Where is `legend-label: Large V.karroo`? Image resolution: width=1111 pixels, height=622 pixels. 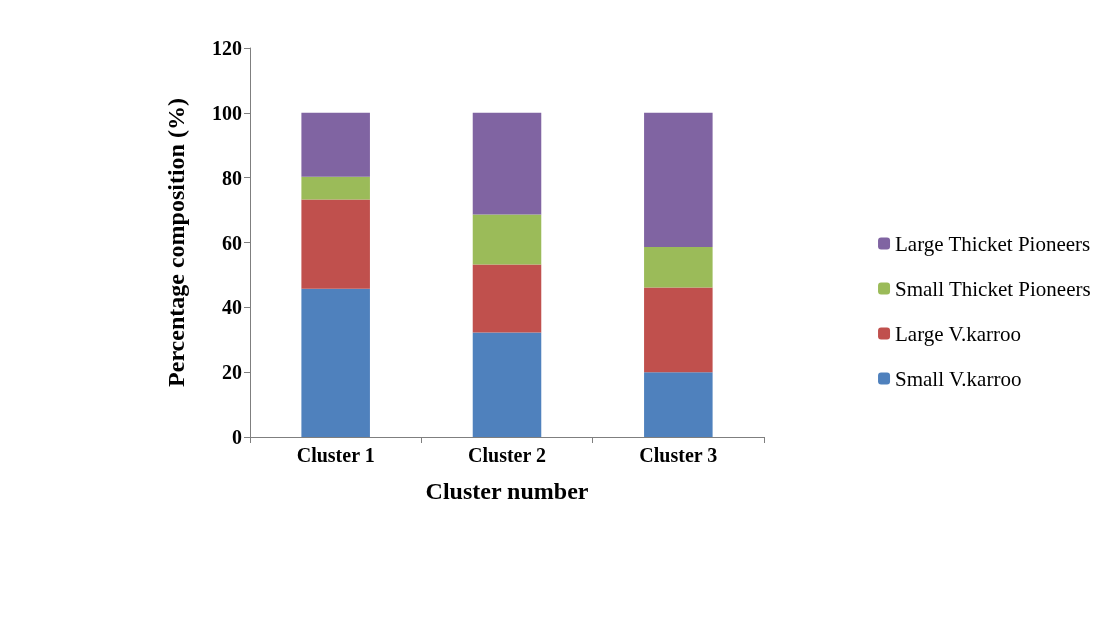
legend-label: Large V.karroo is located at coordinates (958, 333).